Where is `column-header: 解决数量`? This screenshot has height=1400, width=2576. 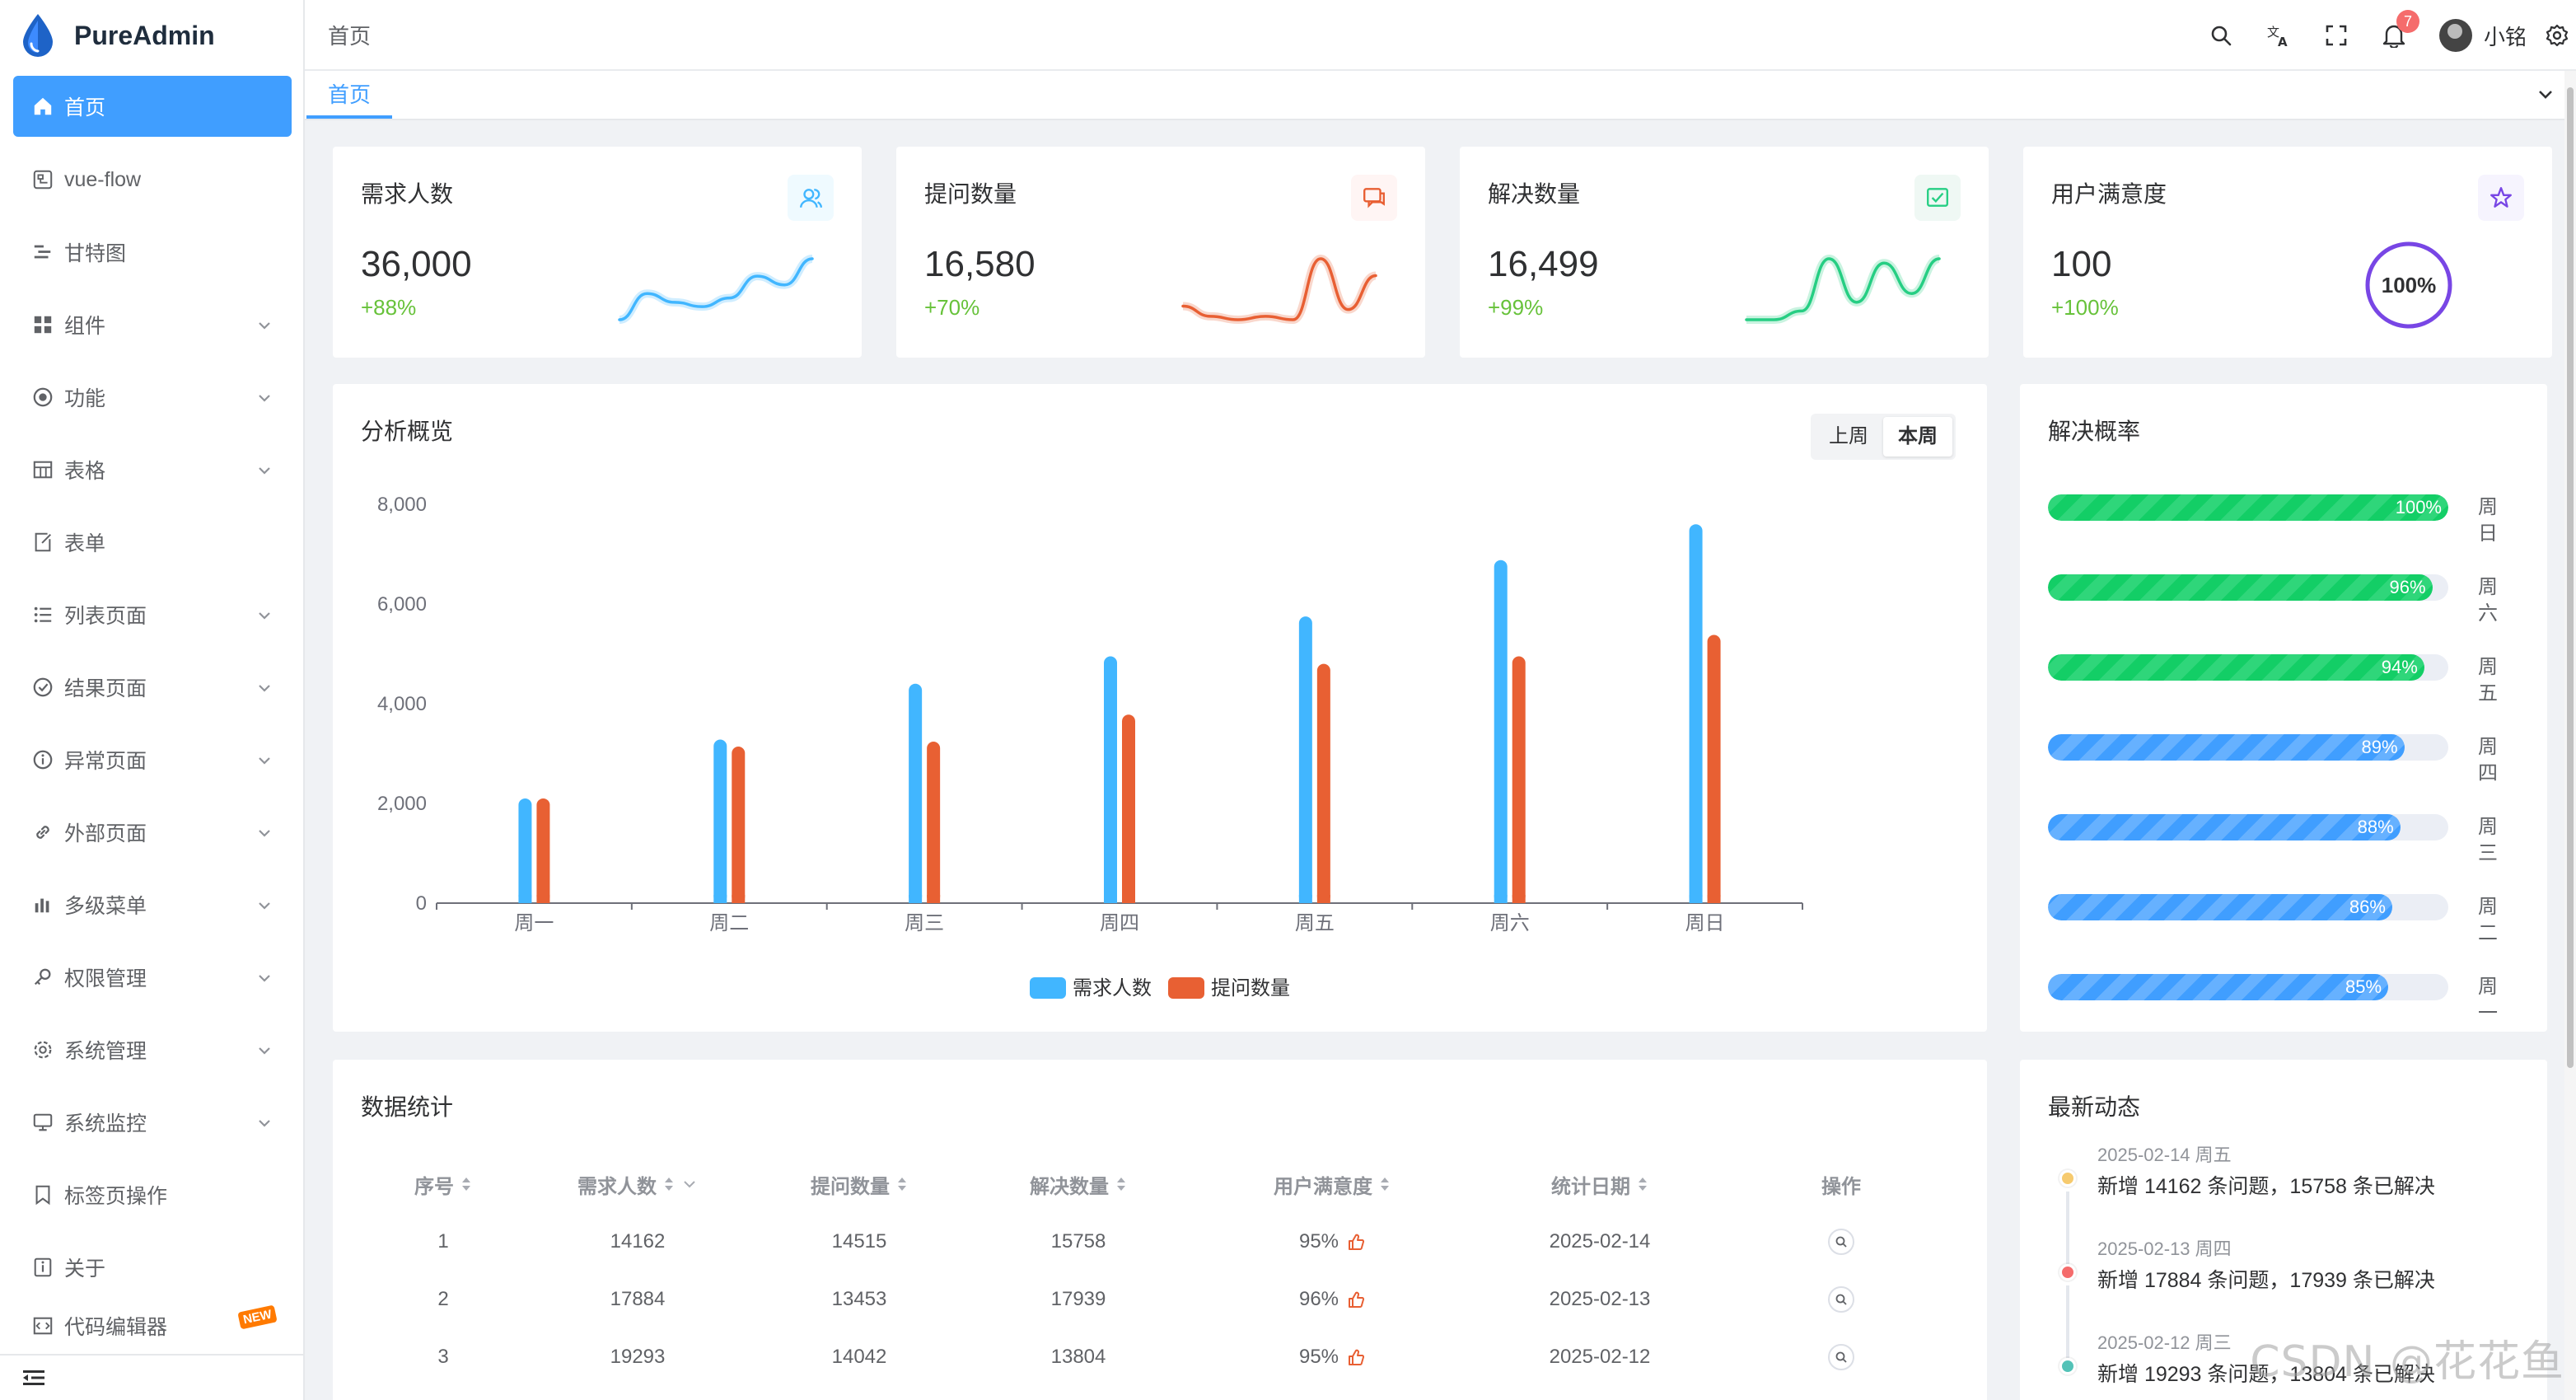 column-header: 解决数量 is located at coordinates (1078, 1184).